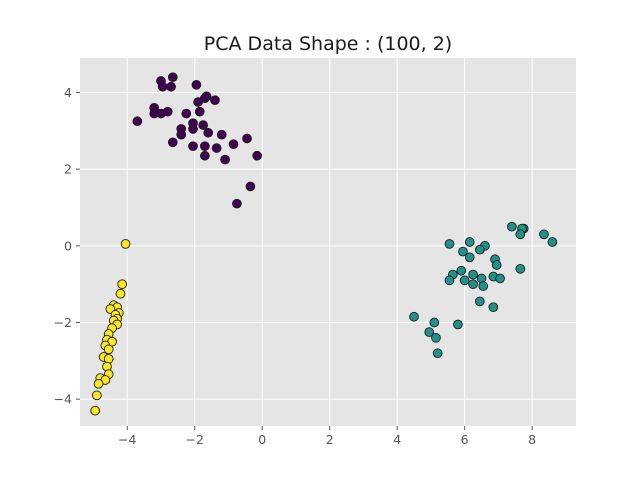 This screenshot has height=478, width=640. What do you see at coordinates (68, 92) in the screenshot?
I see `y-tick-label: 4` at bounding box center [68, 92].